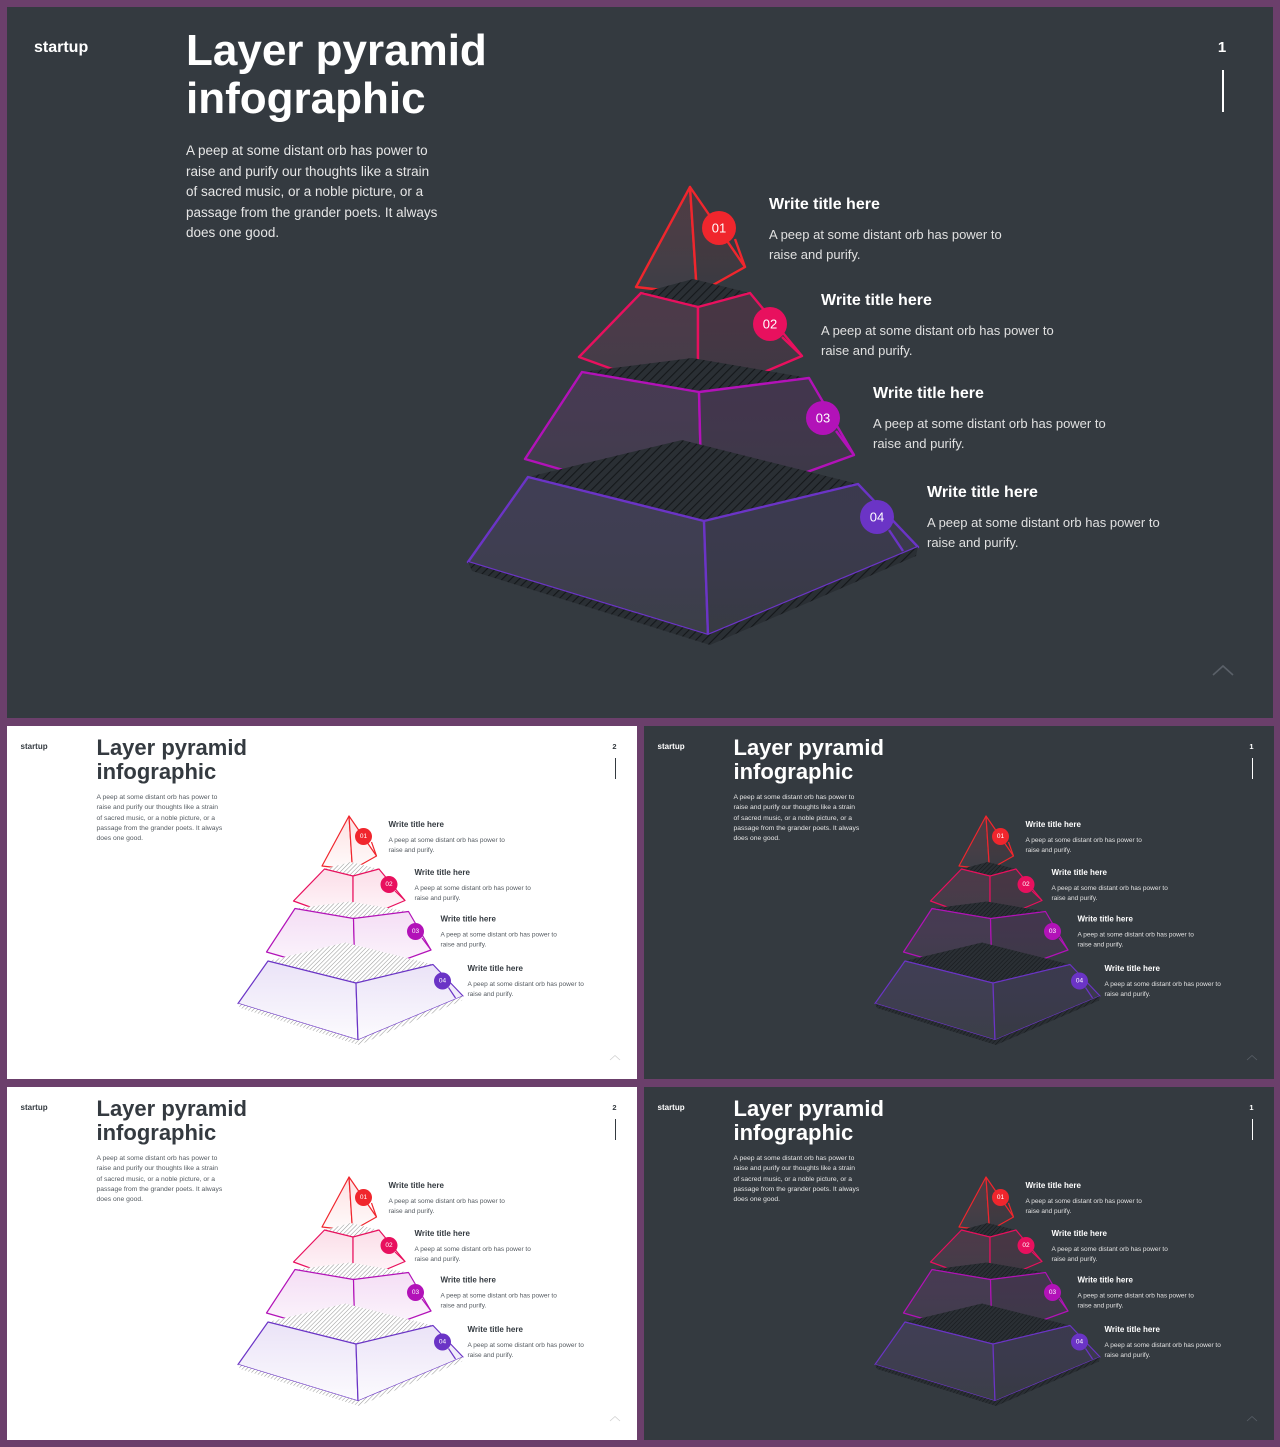 This screenshot has width=1280, height=1447. What do you see at coordinates (808, 1108) in the screenshot?
I see `slide-title-line: Layer pyramid` at bounding box center [808, 1108].